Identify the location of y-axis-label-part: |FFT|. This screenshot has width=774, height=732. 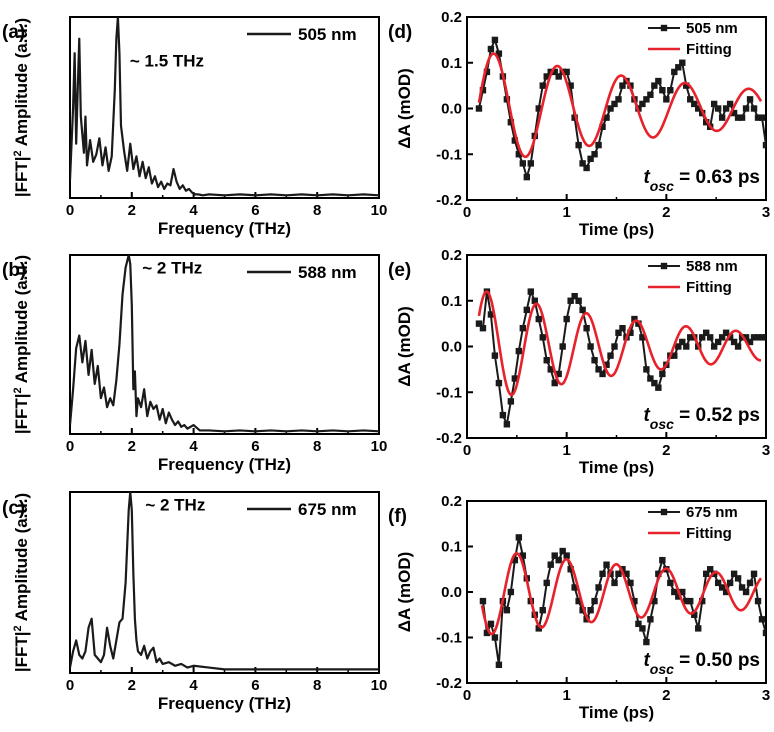
(21, 413).